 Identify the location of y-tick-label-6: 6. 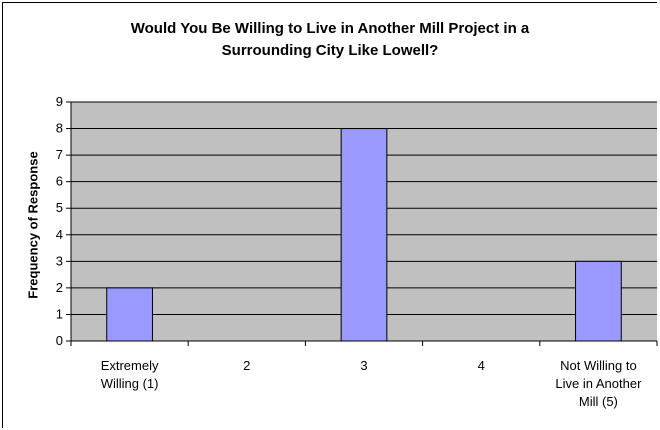
(59, 181).